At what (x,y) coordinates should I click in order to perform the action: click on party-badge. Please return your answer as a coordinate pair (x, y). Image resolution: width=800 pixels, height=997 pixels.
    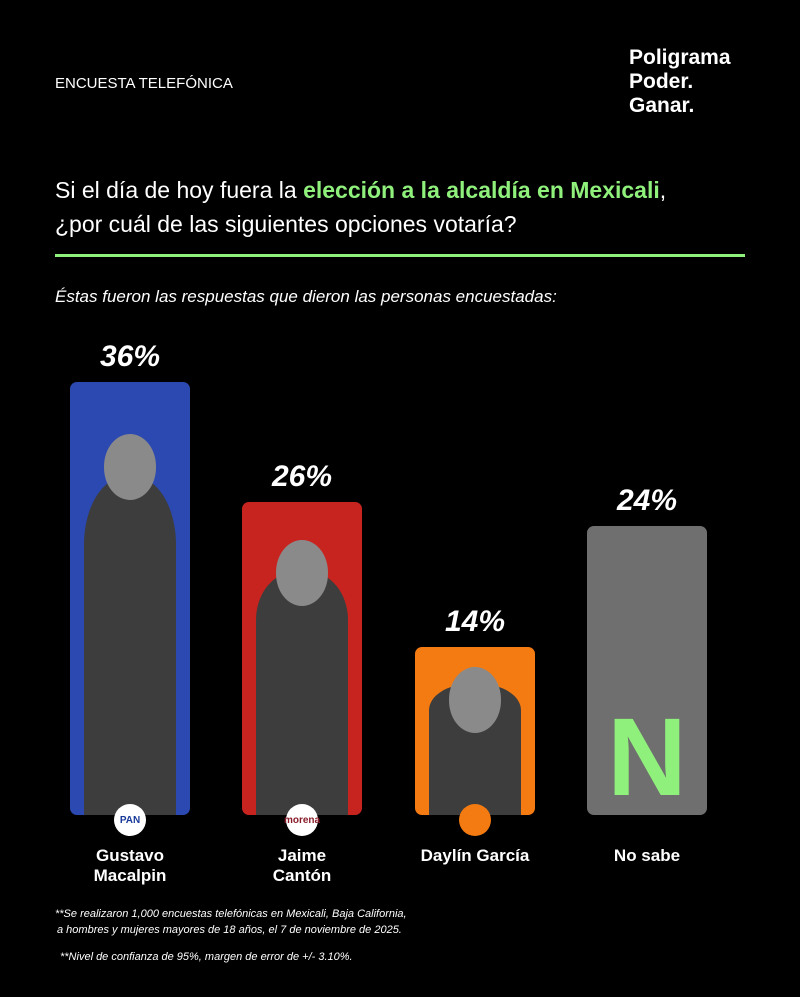
    Looking at the image, I should click on (475, 820).